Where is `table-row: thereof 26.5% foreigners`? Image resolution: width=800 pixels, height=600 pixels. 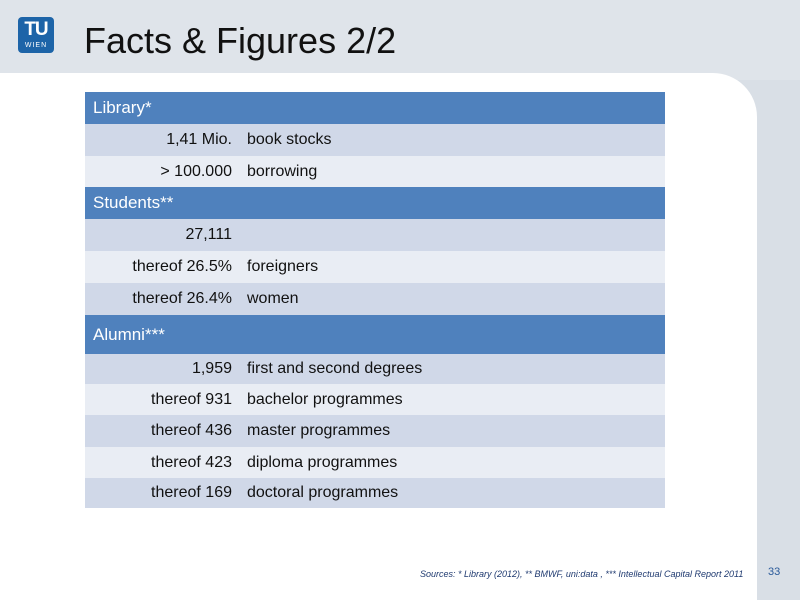
table-row: thereof 26.5% foreigners is located at coordinates (375, 267).